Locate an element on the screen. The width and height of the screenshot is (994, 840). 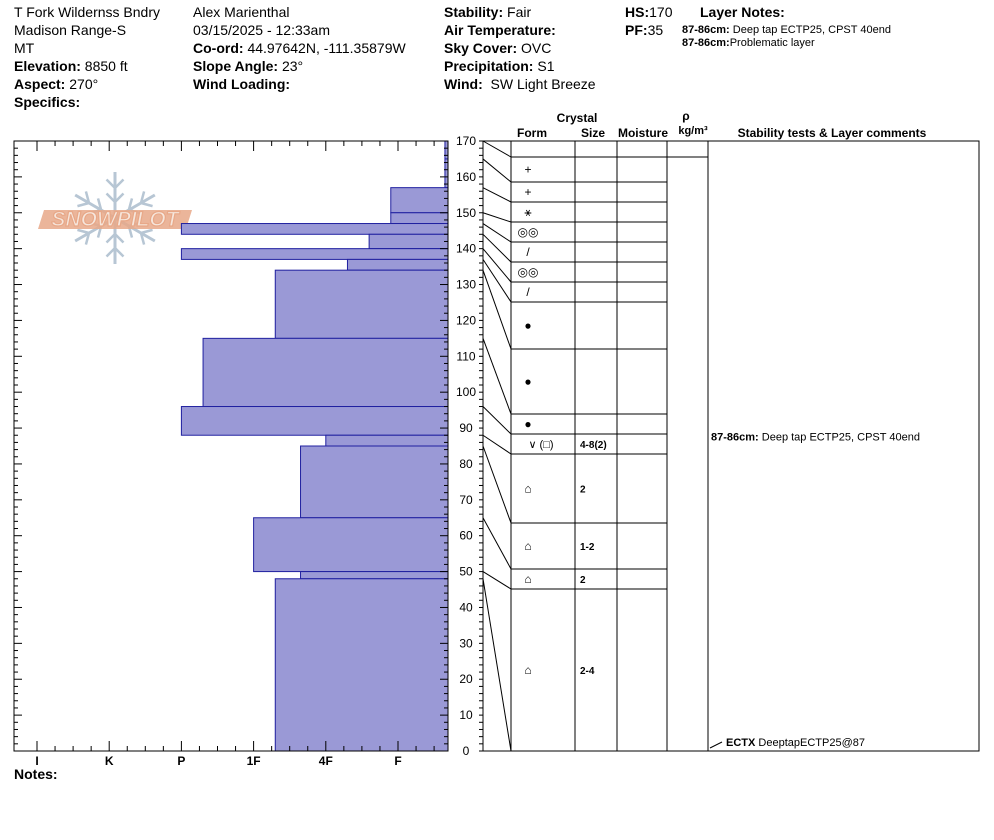
comments-header: Stability tests & Layer comments is located at coordinates (832, 133).